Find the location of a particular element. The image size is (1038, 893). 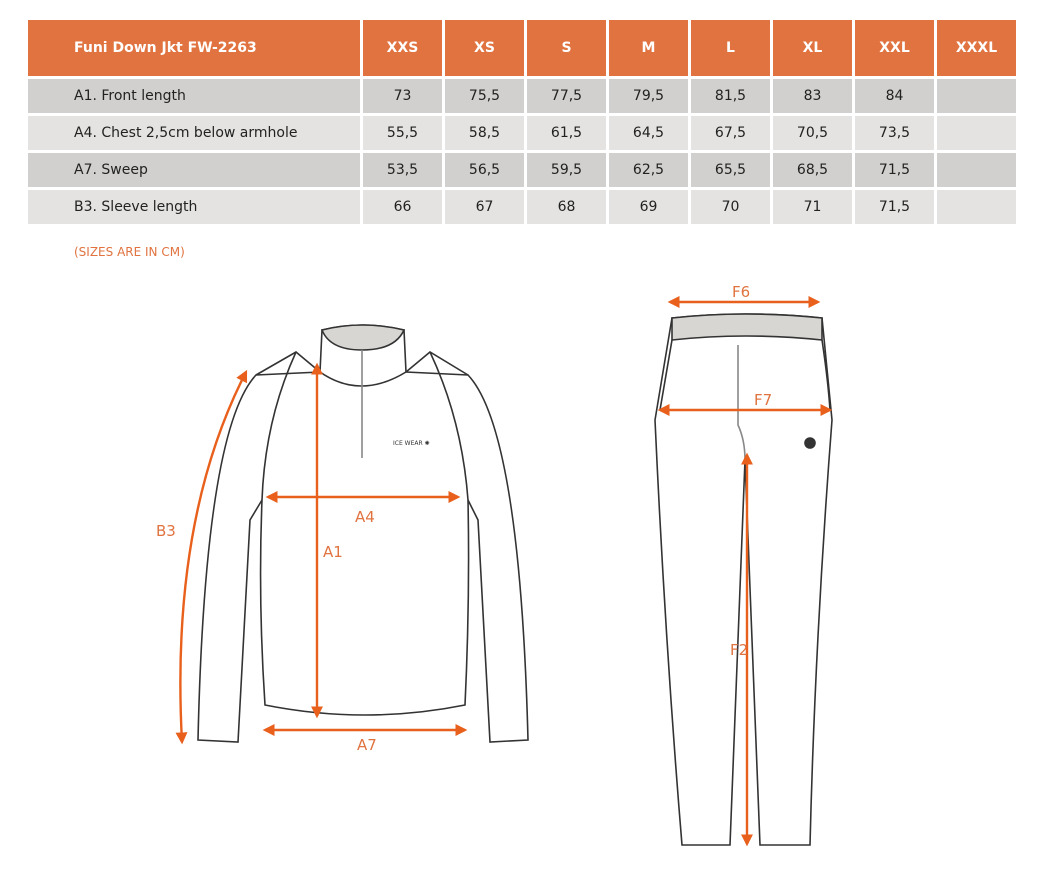

size-value: 83 is located at coordinates (812, 96).